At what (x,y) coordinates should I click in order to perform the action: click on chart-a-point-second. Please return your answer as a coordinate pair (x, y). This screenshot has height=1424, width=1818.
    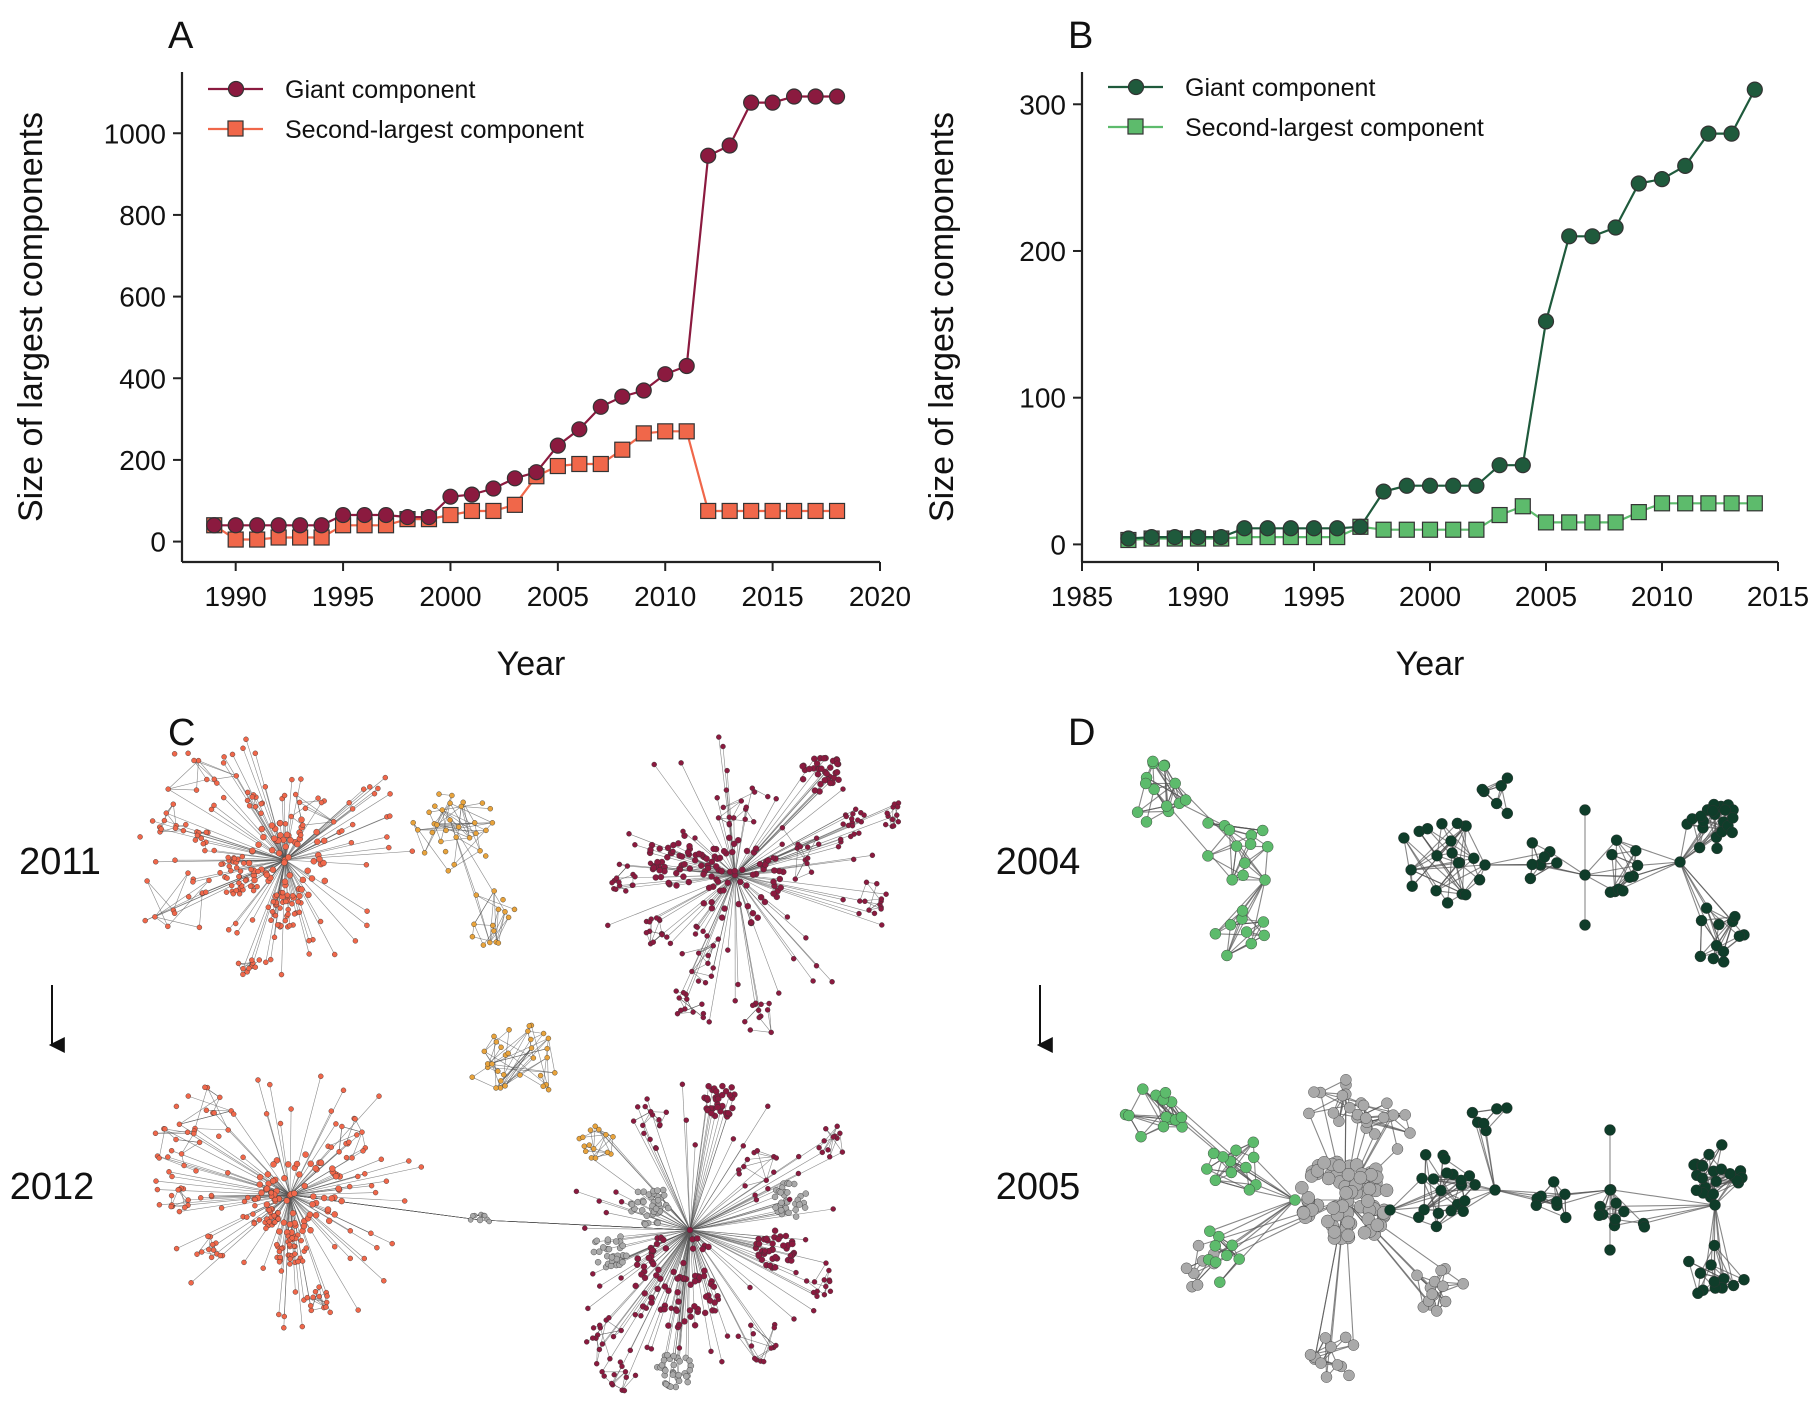
    Looking at the image, I should click on (450, 515).